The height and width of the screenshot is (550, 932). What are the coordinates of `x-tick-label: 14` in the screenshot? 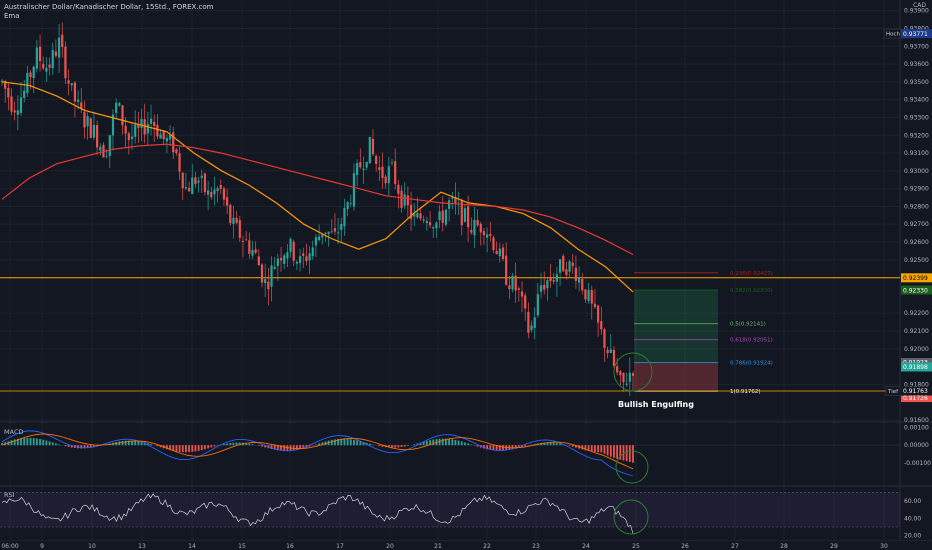 It's located at (192, 546).